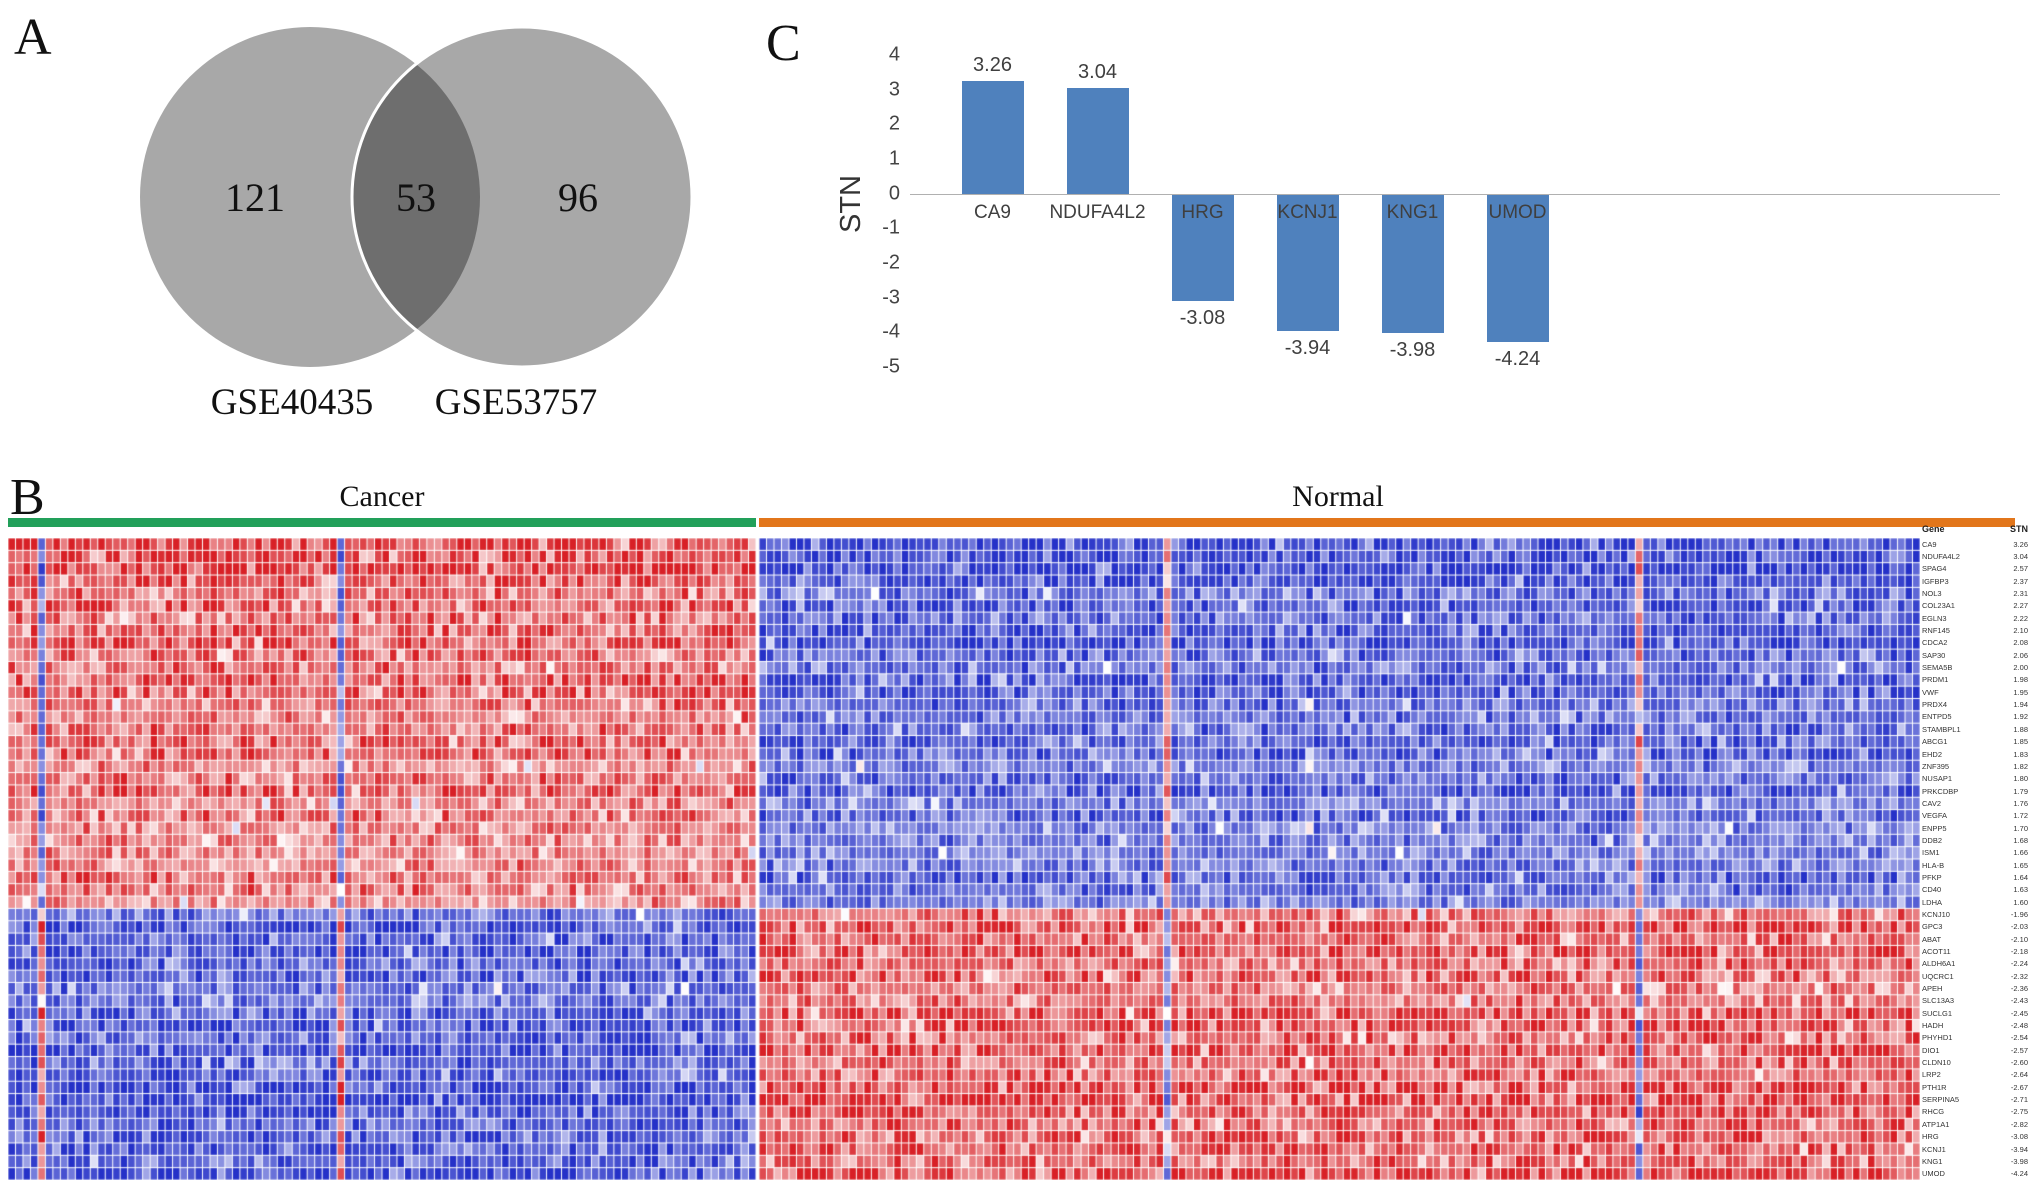 The height and width of the screenshot is (1185, 2031). What do you see at coordinates (1412, 212) in the screenshot?
I see `category-label-kng1: KNG1` at bounding box center [1412, 212].